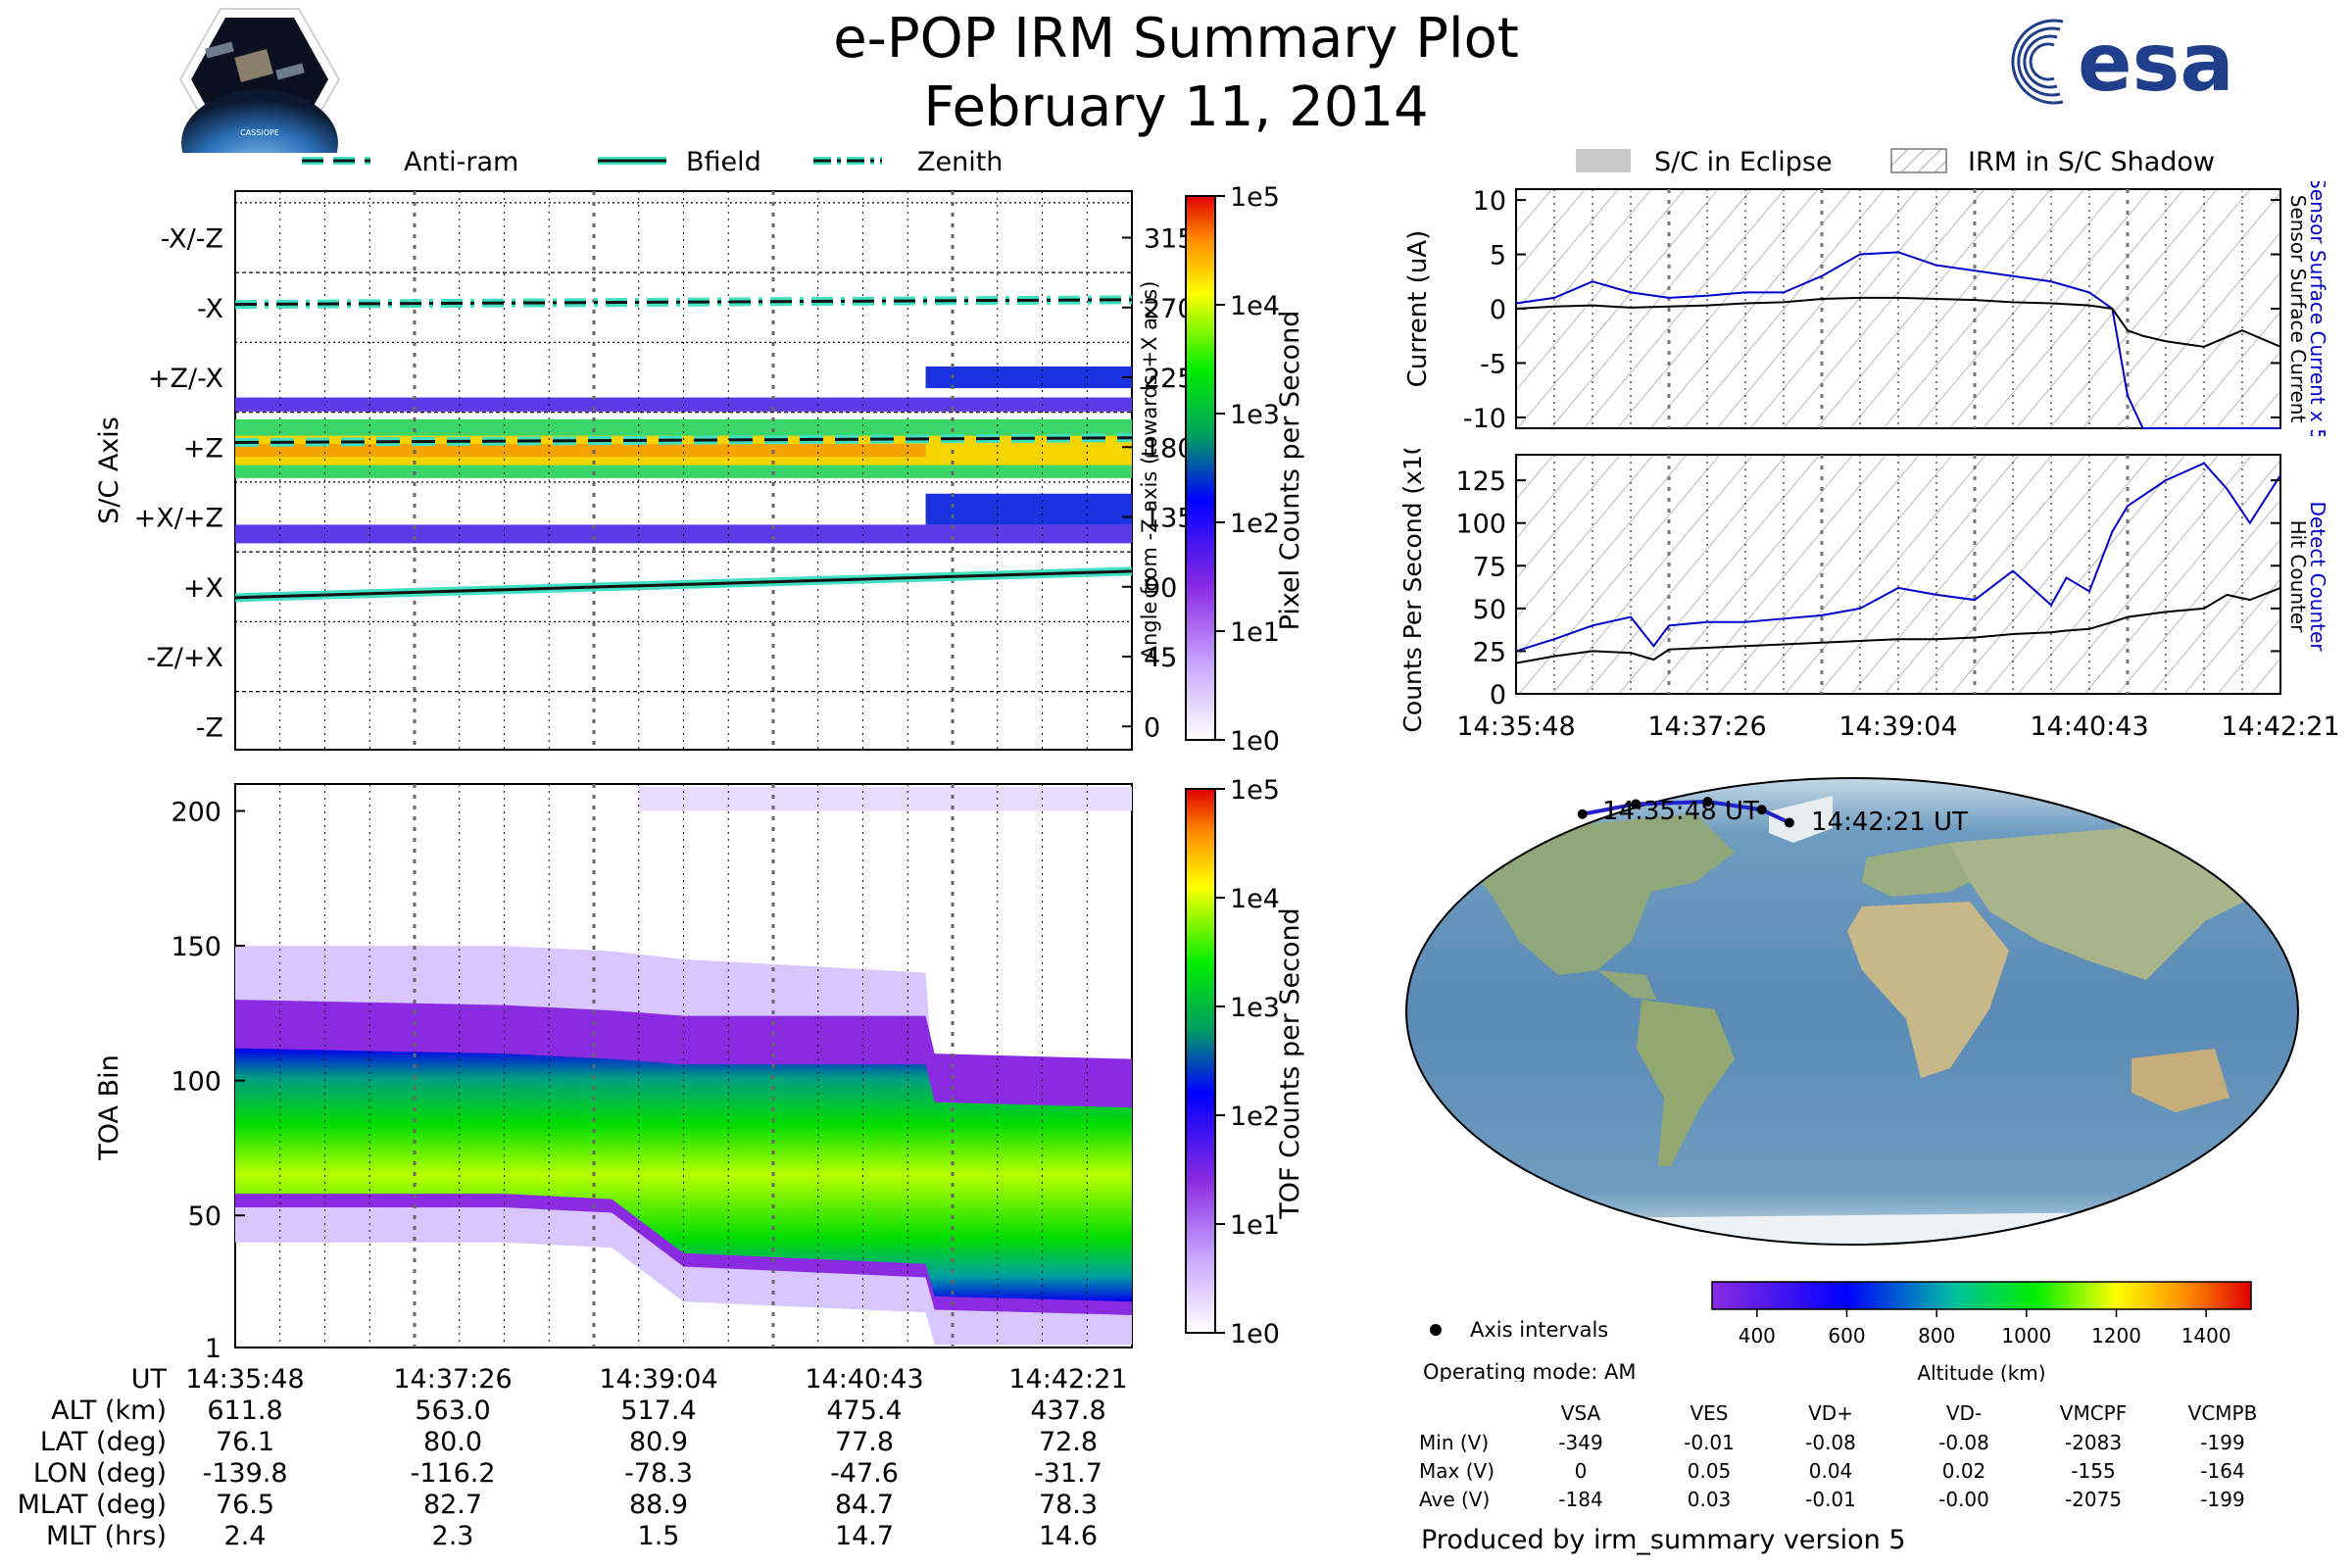 This screenshot has height=1568, width=2352. Describe the element at coordinates (2156, 63) in the screenshot. I see `esa-wordmark: esa` at that location.